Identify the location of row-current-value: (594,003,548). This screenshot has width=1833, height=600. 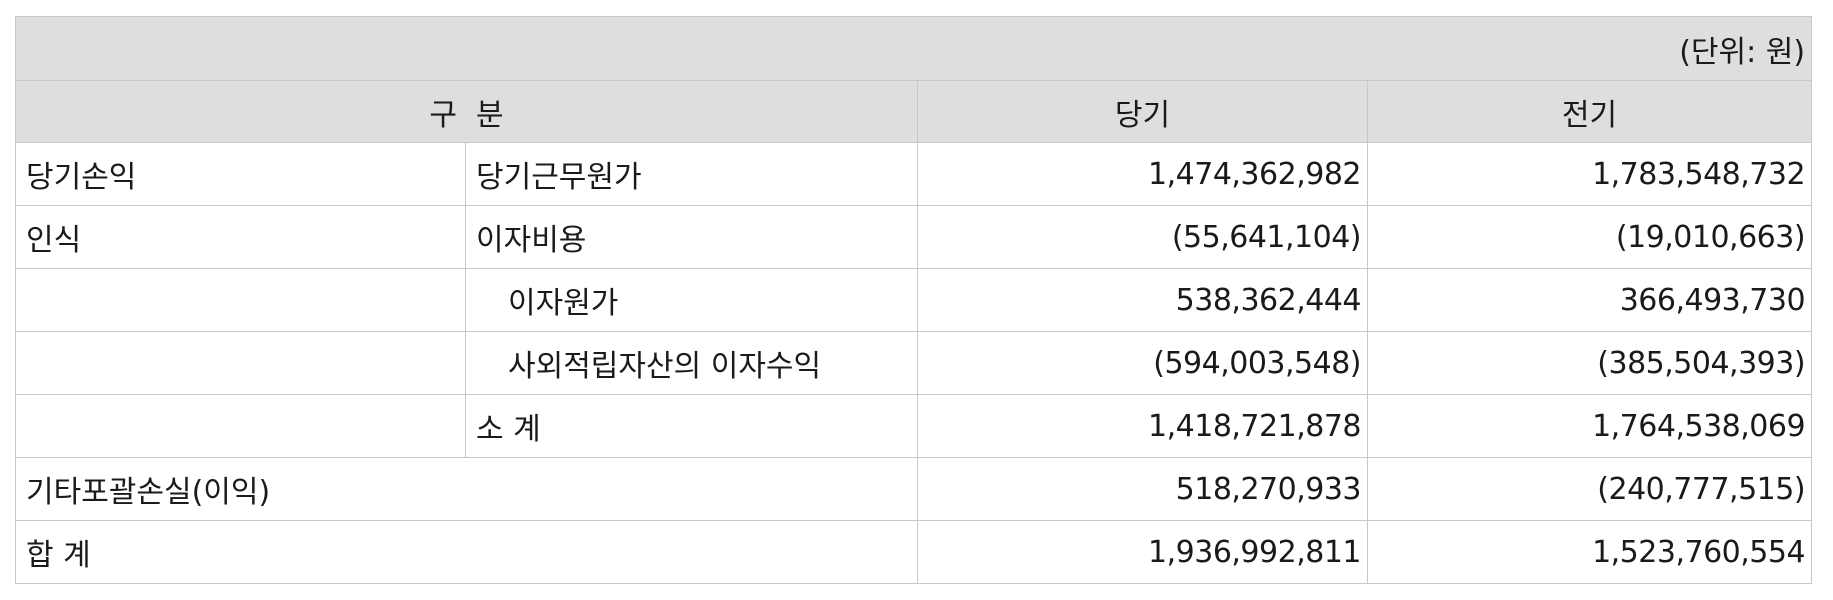
(1142, 363).